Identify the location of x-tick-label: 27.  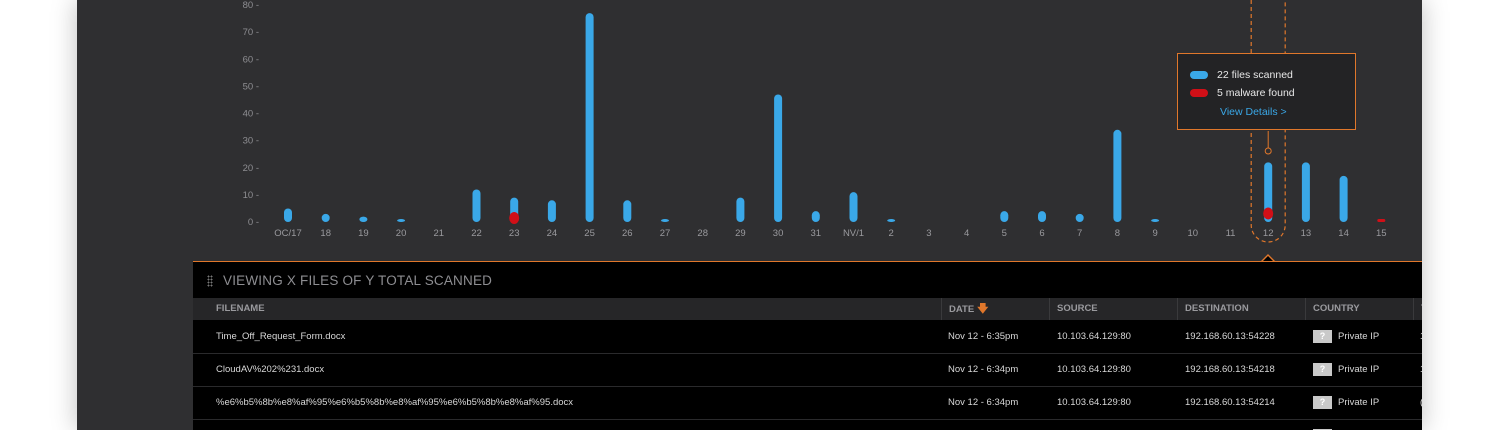
(665, 233).